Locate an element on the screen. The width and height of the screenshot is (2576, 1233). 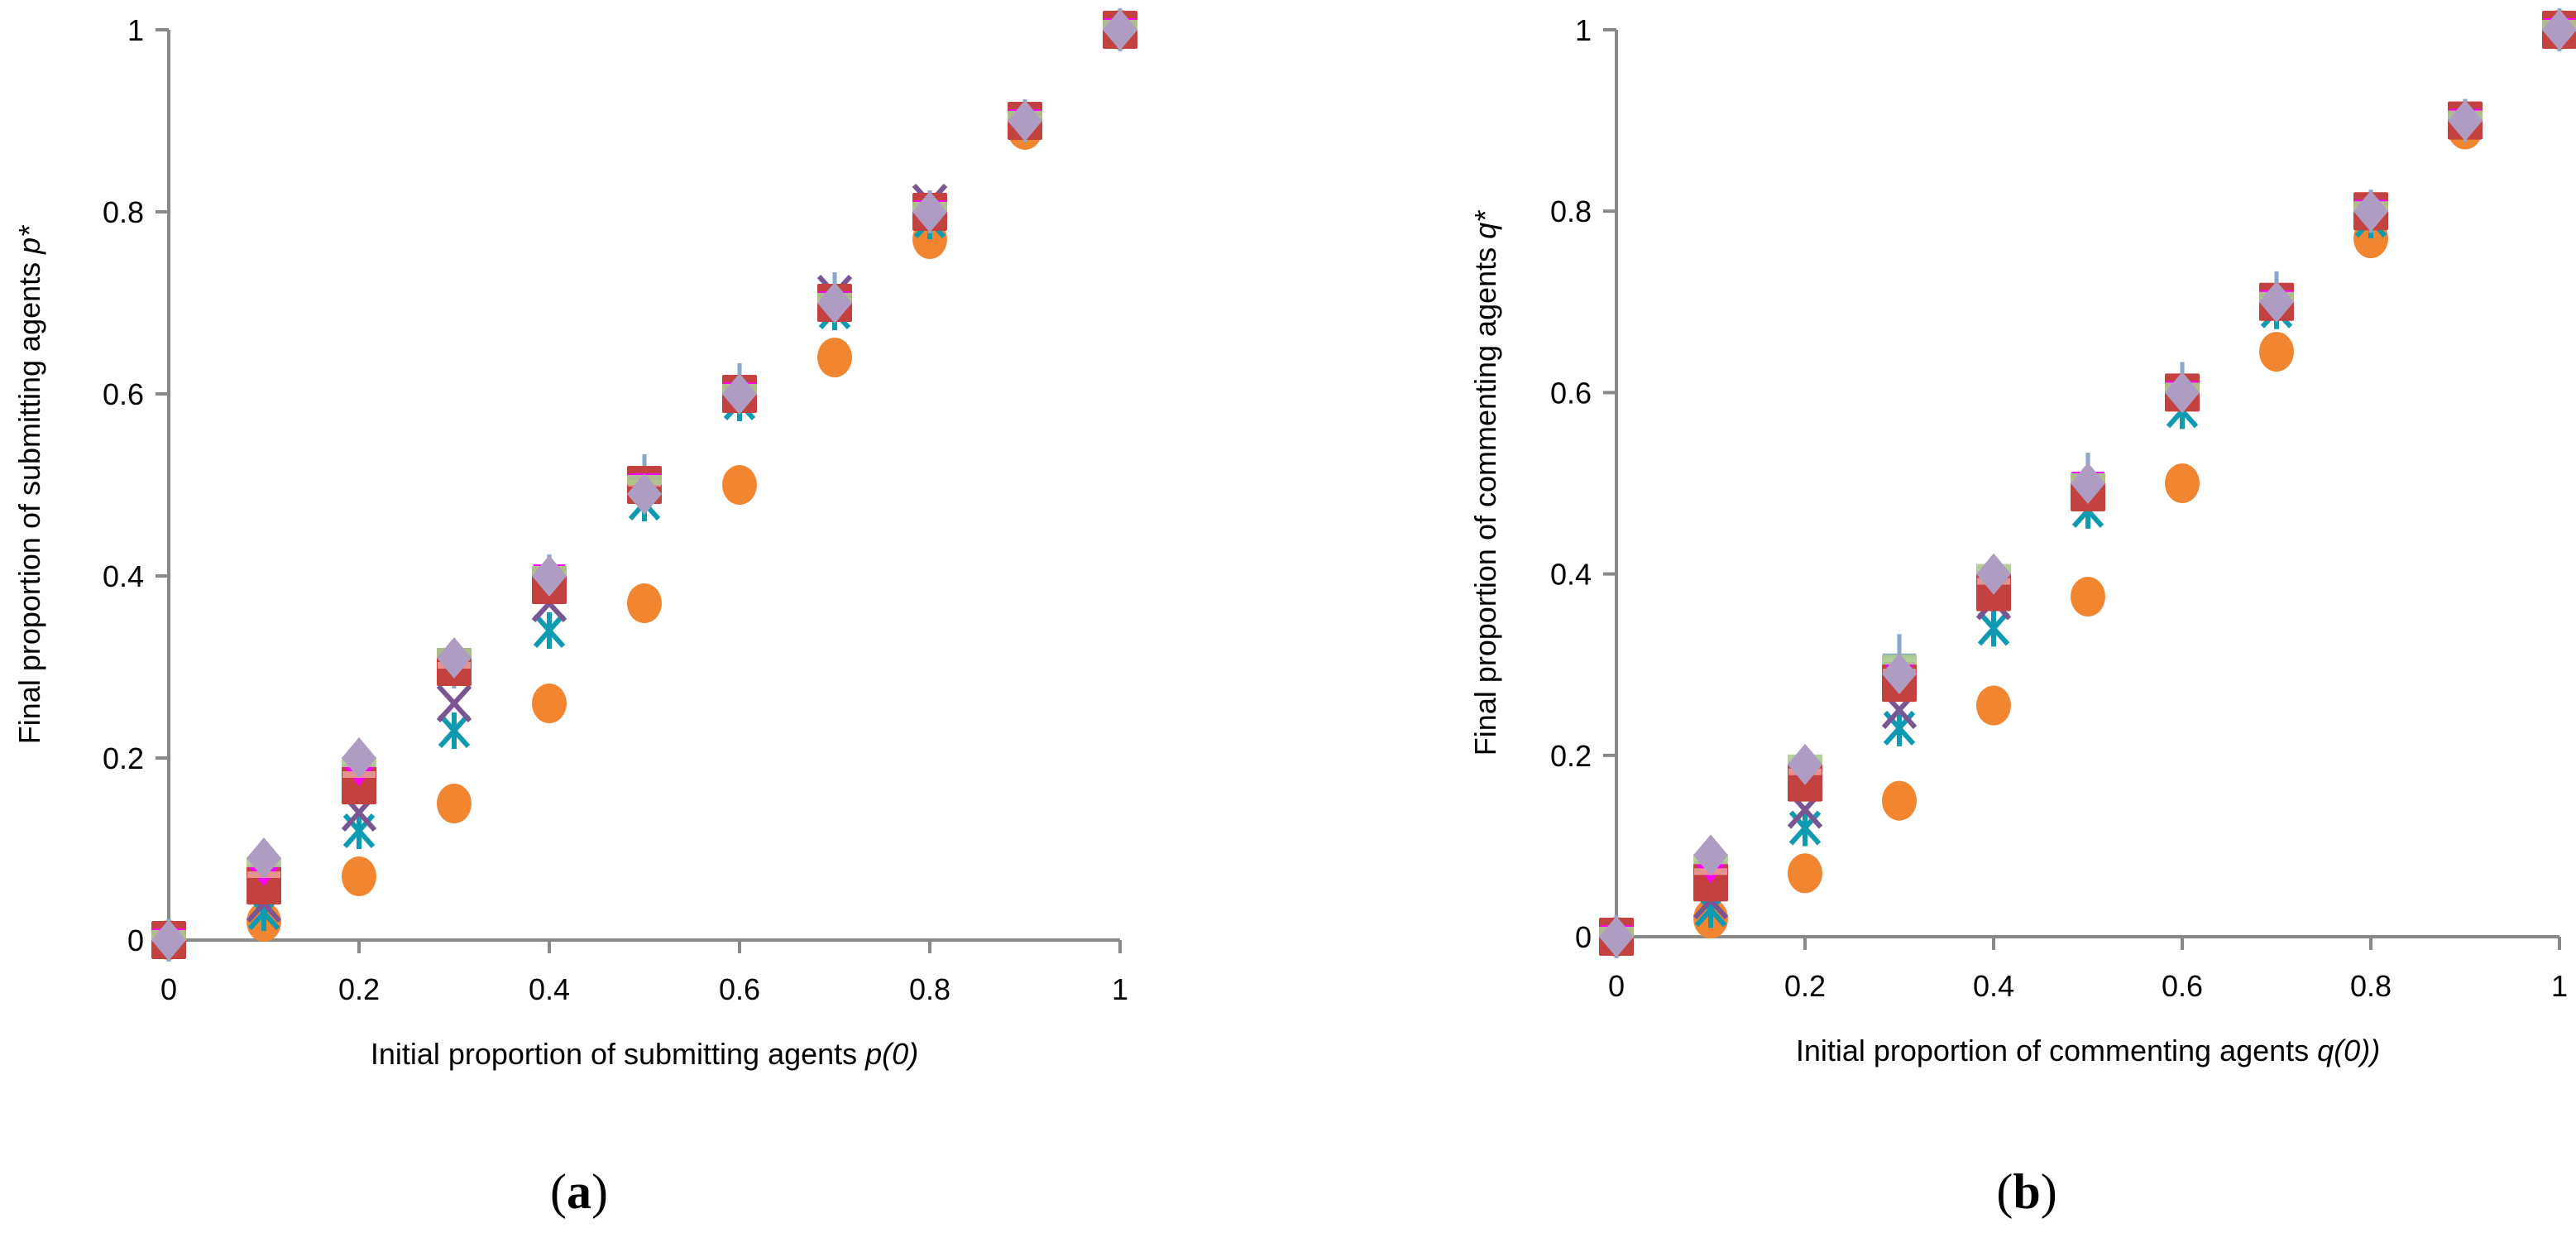
x-axis-label-text: Initial proportion of submitting agents is located at coordinates (618, 1054).